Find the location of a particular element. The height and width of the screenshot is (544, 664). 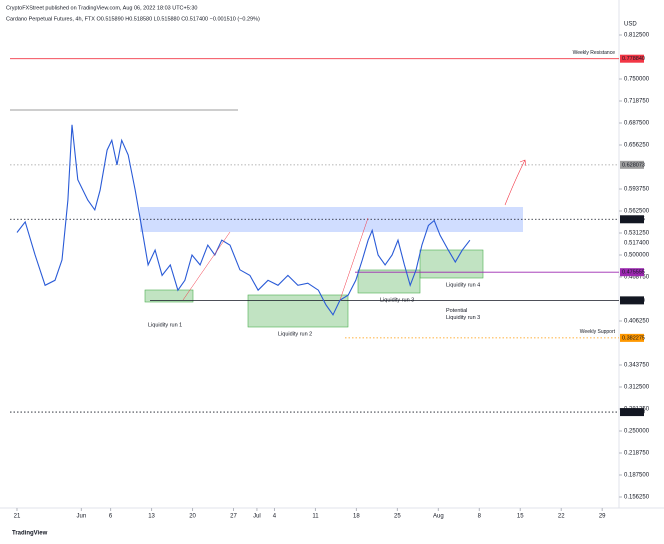

x-tick-label: 13 is located at coordinates (151, 517).